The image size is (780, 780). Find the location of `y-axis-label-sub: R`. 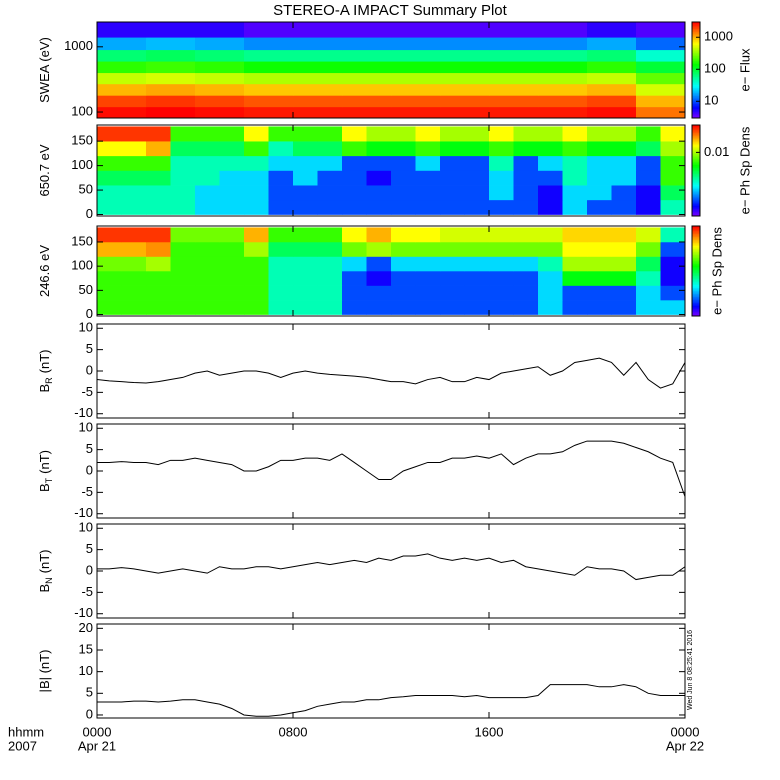

y-axis-label-sub: R is located at coordinates (49, 380).